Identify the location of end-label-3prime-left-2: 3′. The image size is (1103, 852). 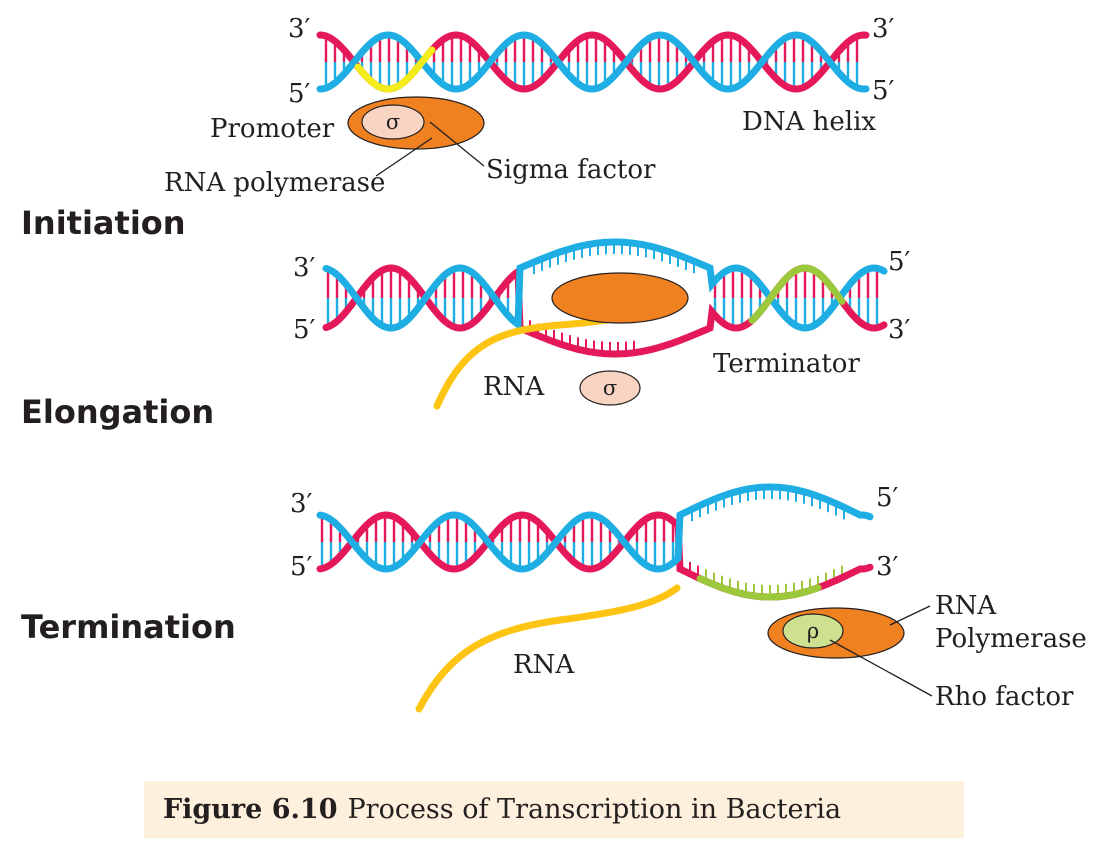
(304, 268).